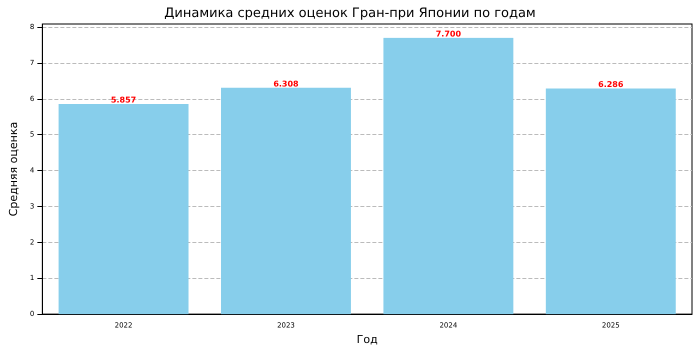 The width and height of the screenshot is (700, 350). Describe the element at coordinates (286, 83) in the screenshot. I see `data-label: 6.308` at that location.